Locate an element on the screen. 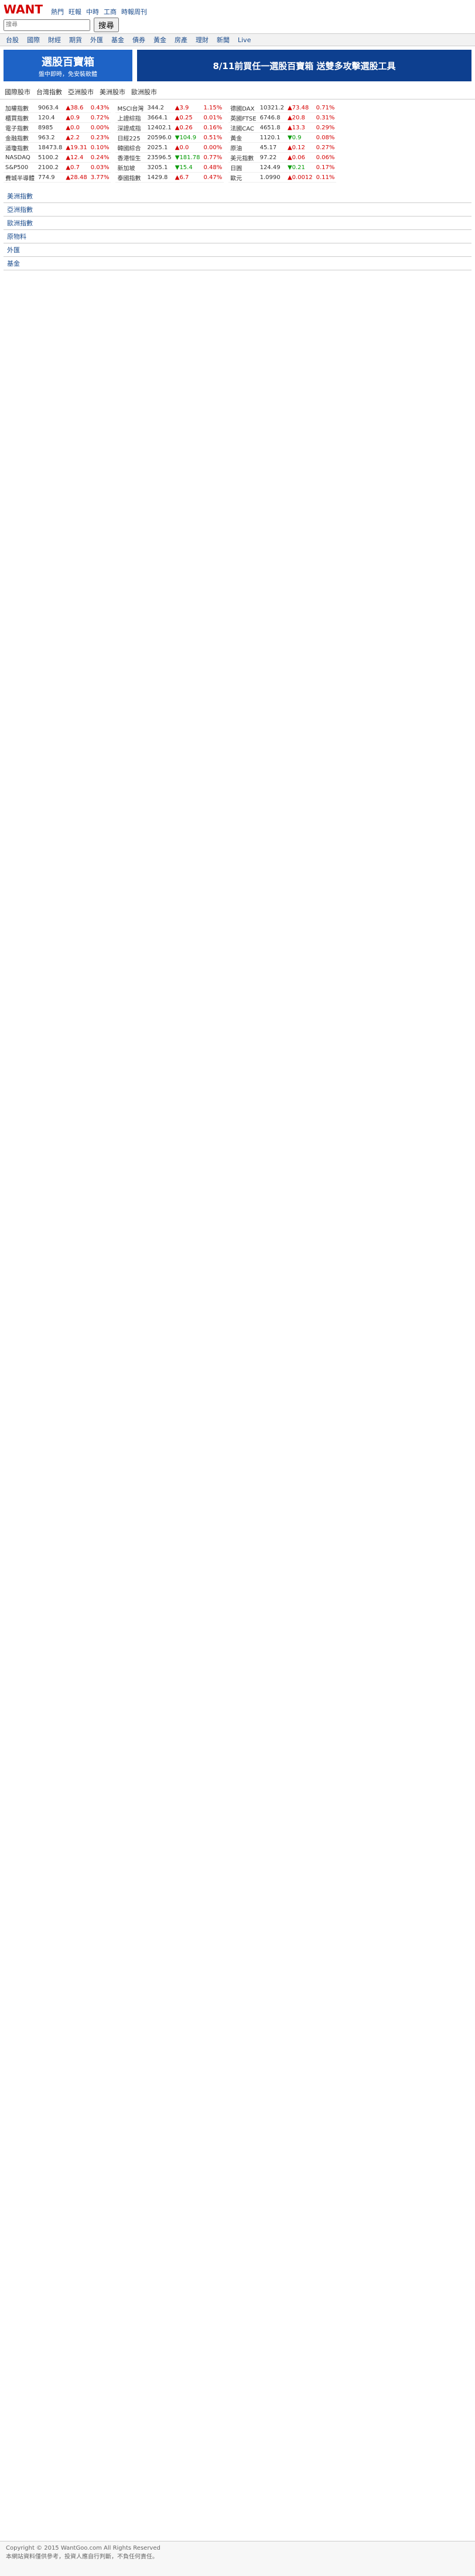 Image resolution: width=475 pixels, height=2576 pixels. quote-row: 歐元 1.0990 ▲0.0012 0.11% is located at coordinates (282, 177).